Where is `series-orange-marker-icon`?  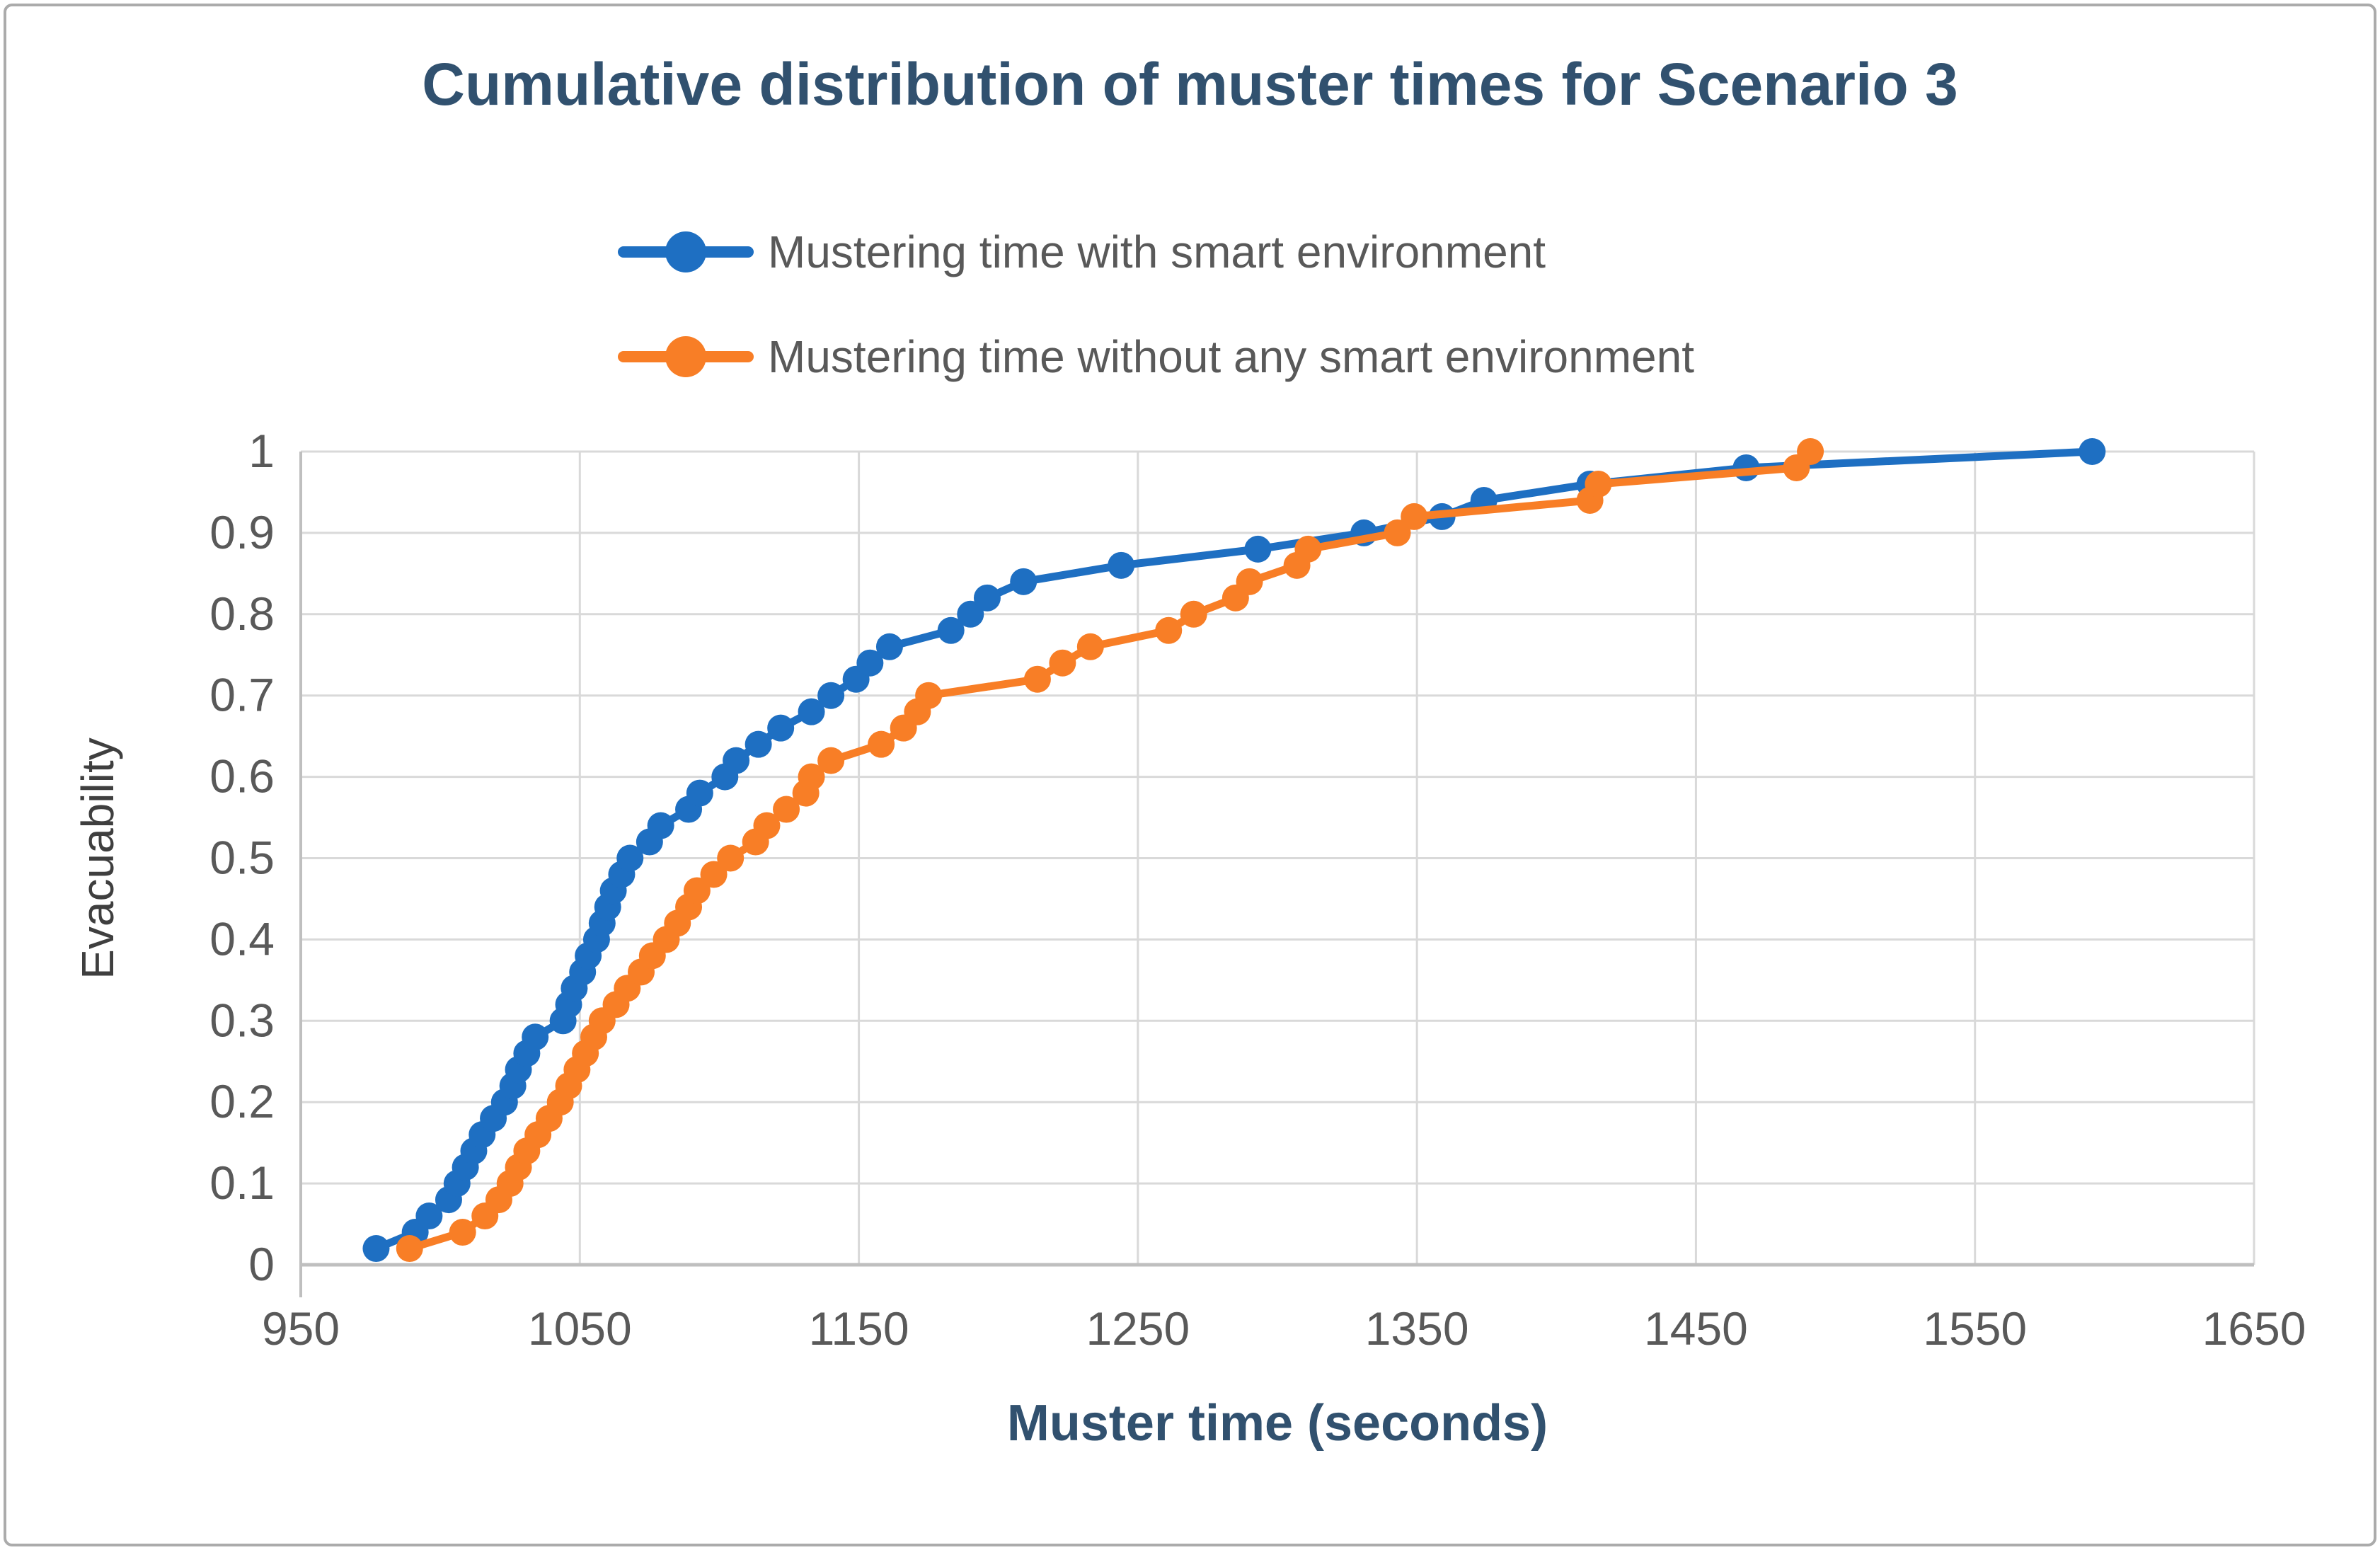 series-orange-marker-icon is located at coordinates (686, 356).